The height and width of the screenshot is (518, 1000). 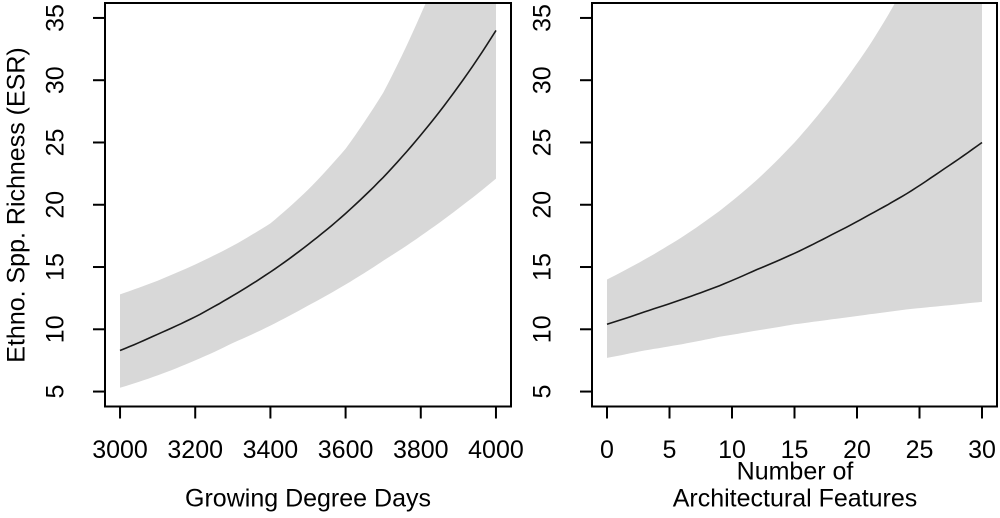 What do you see at coordinates (732, 450) in the screenshot?
I see `x-tick-label: 10` at bounding box center [732, 450].